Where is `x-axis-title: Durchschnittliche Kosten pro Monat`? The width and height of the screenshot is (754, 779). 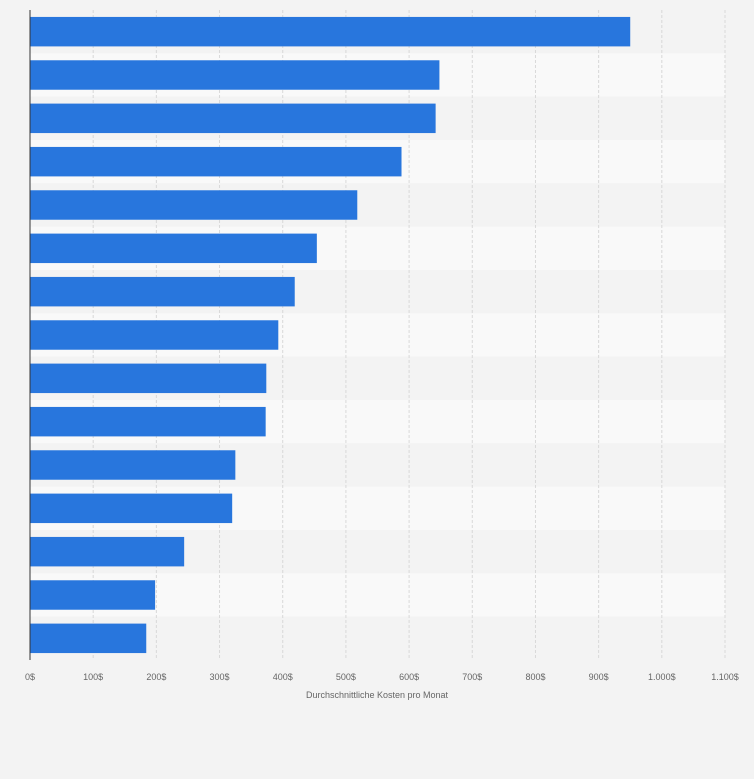 x-axis-title: Durchschnittliche Kosten pro Monat is located at coordinates (377, 695).